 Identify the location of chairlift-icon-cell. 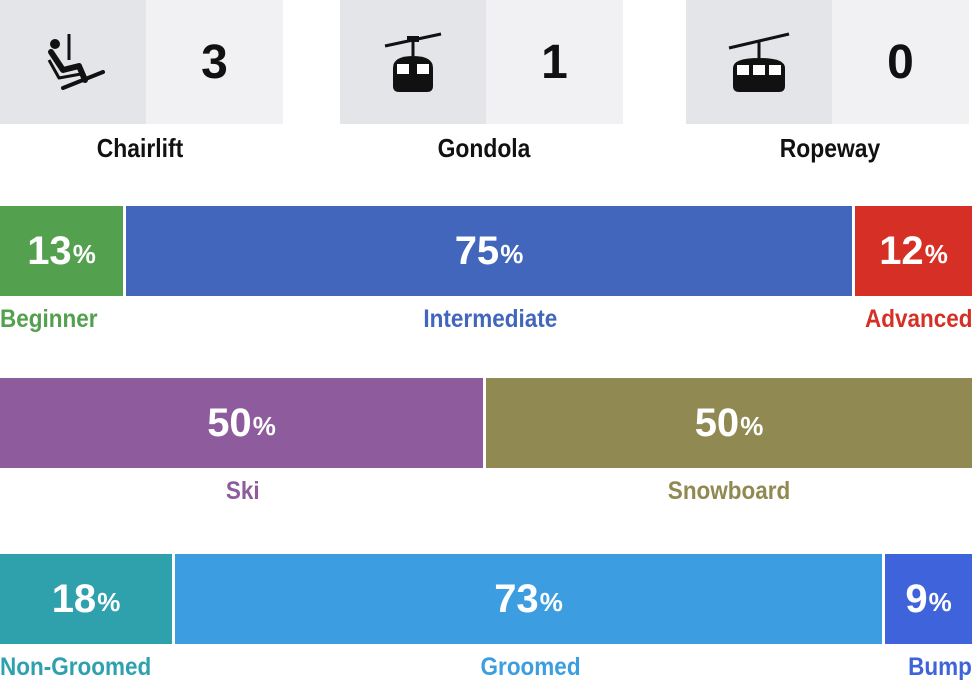
(73, 62).